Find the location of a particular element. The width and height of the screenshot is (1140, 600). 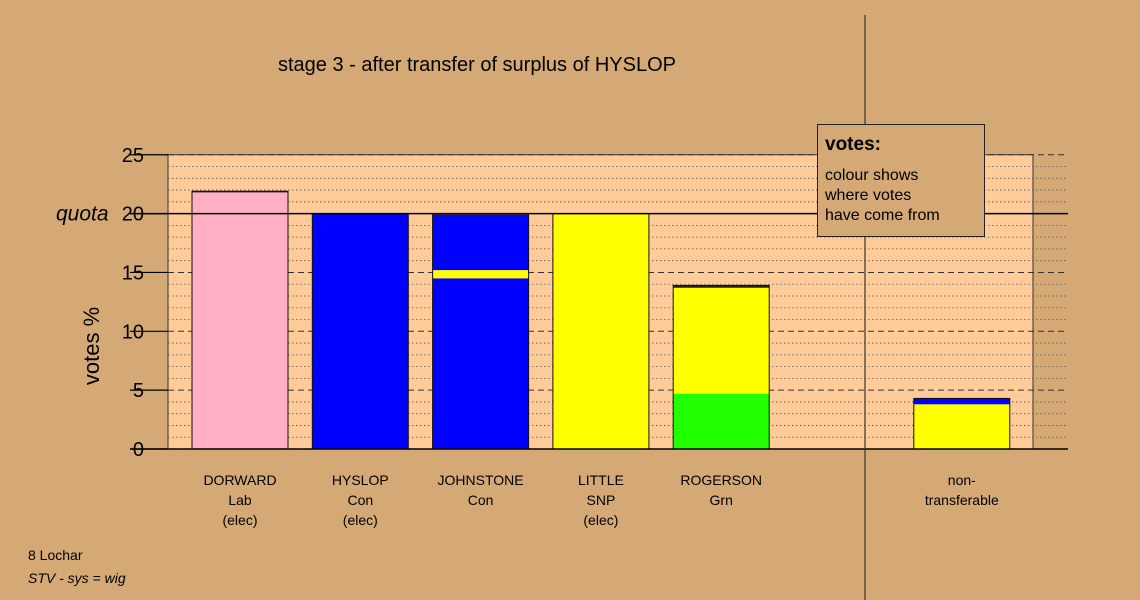

category-label: ROGERSON is located at coordinates (721, 480).